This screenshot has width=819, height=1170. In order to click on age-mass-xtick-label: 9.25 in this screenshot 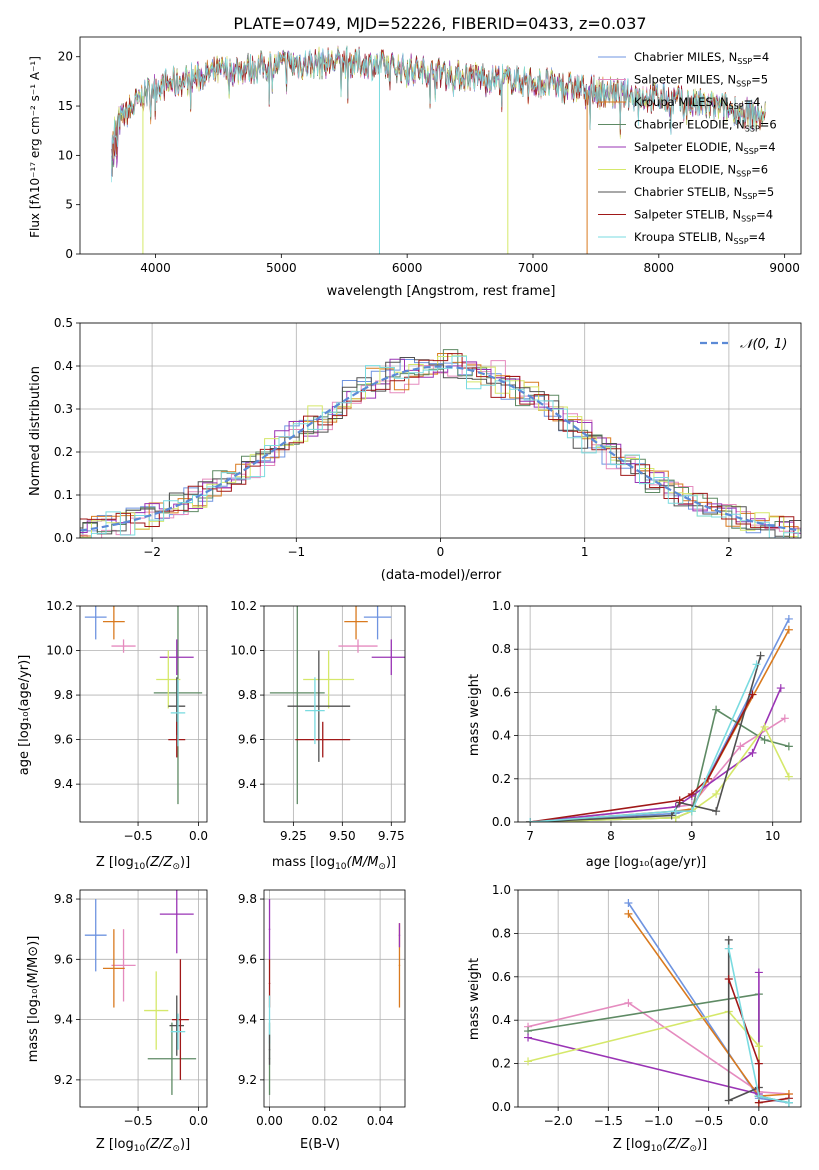, I will do `click(293, 836)`.